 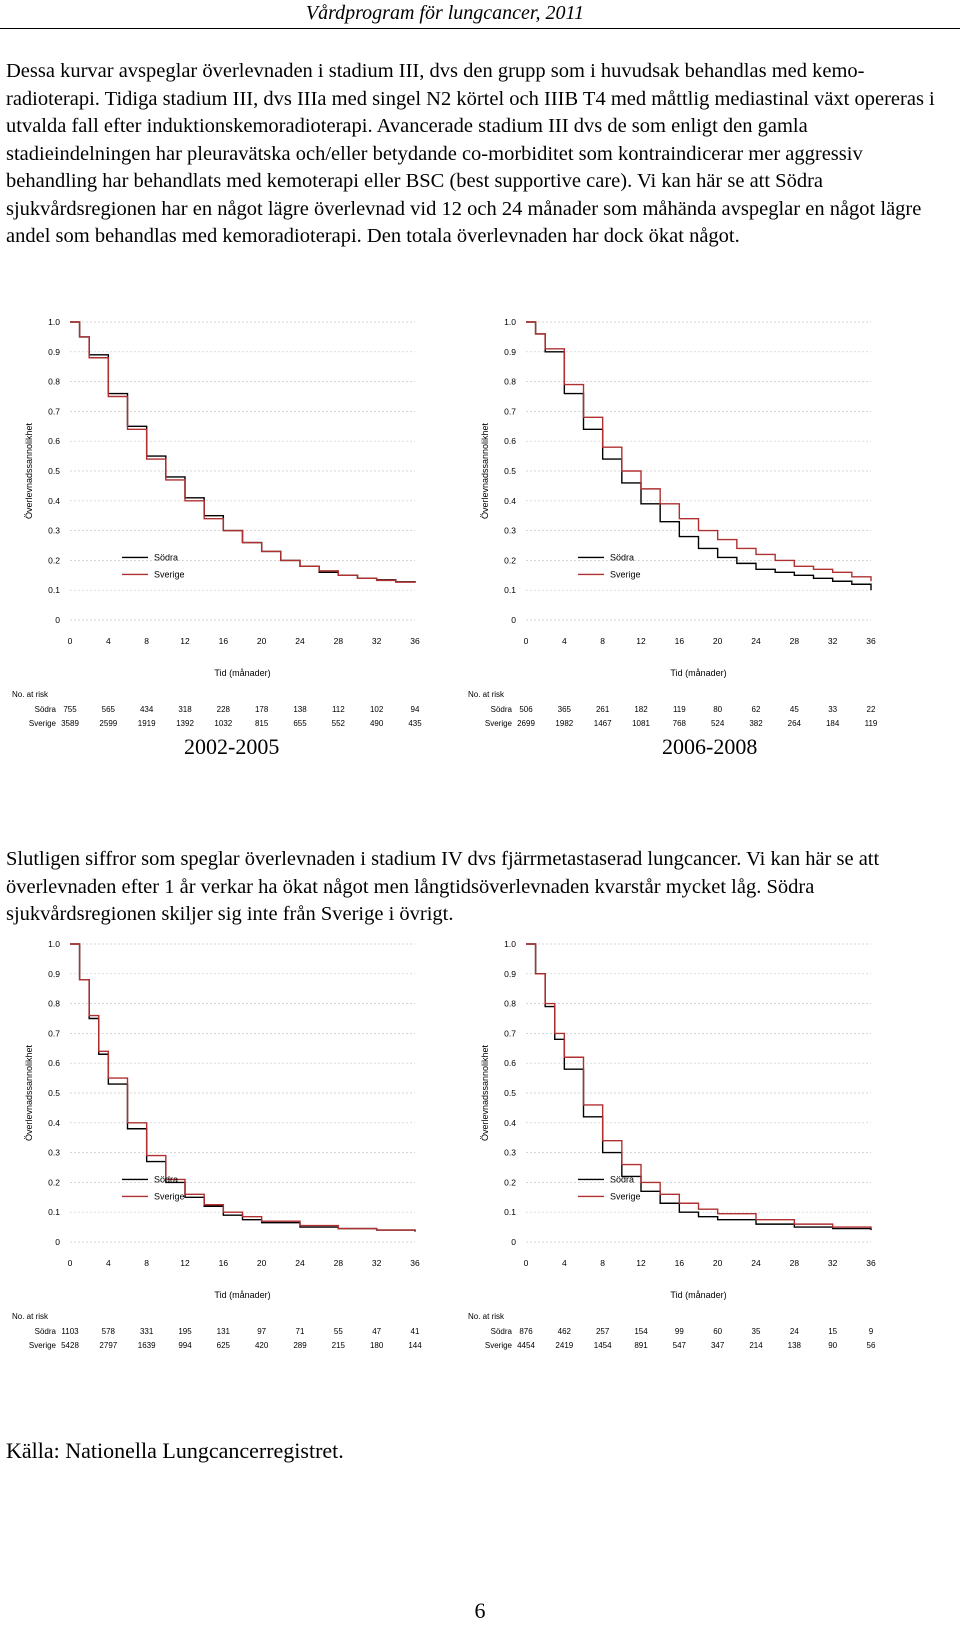 I want to click on risk-value: 144, so click(x=415, y=1345).